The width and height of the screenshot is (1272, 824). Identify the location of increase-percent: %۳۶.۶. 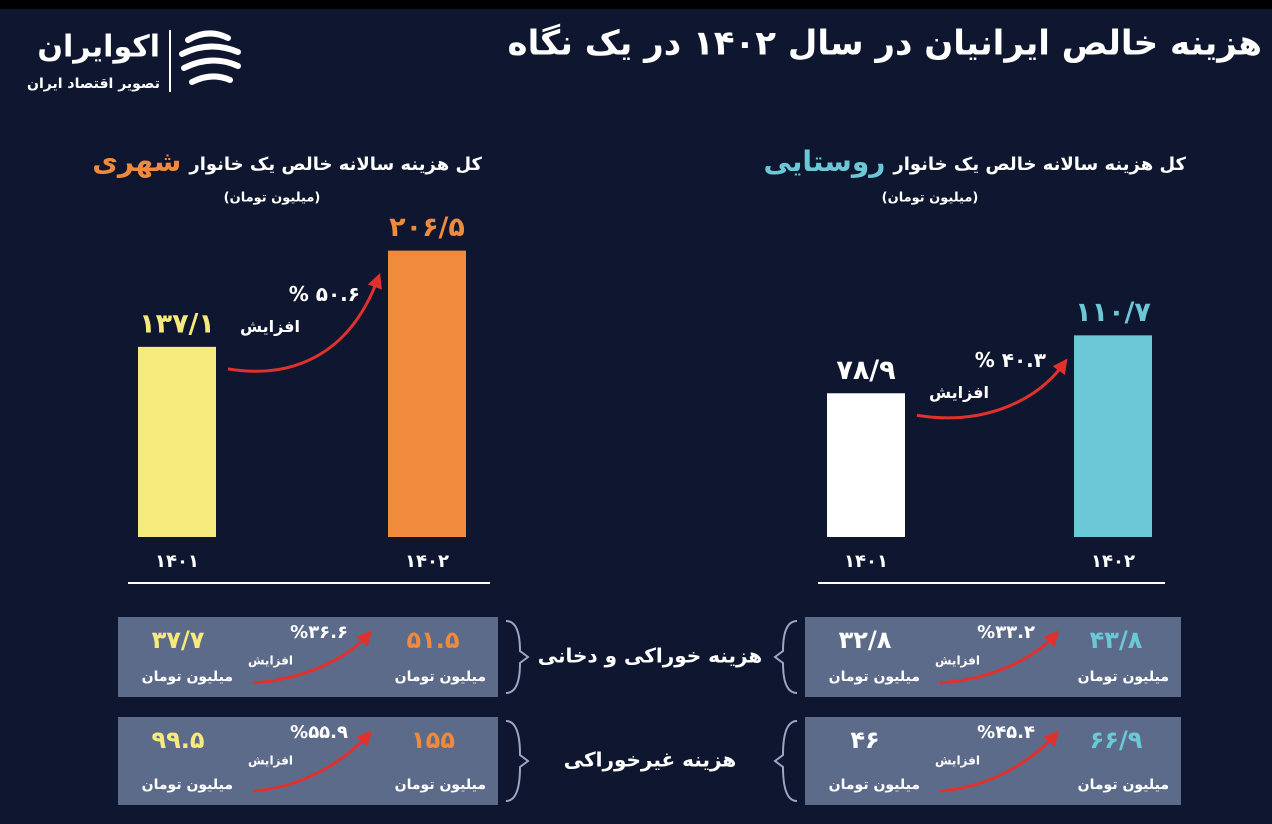
(319, 632).